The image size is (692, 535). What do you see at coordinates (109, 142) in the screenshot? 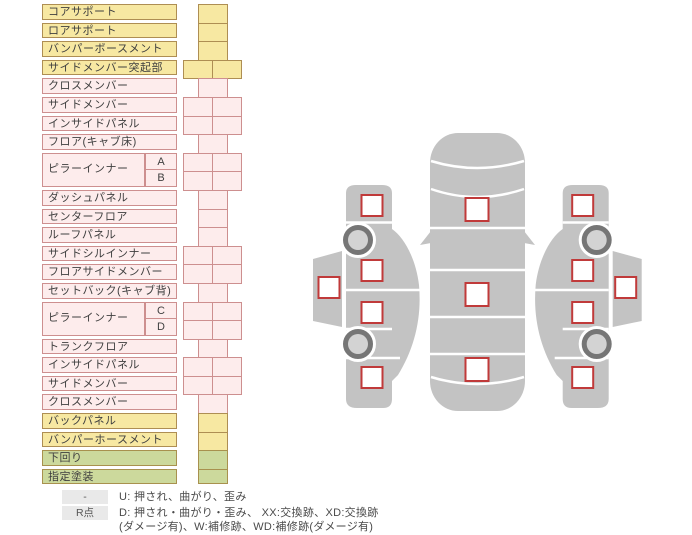
I see `row-label: フロア(キャブ床)` at bounding box center [109, 142].